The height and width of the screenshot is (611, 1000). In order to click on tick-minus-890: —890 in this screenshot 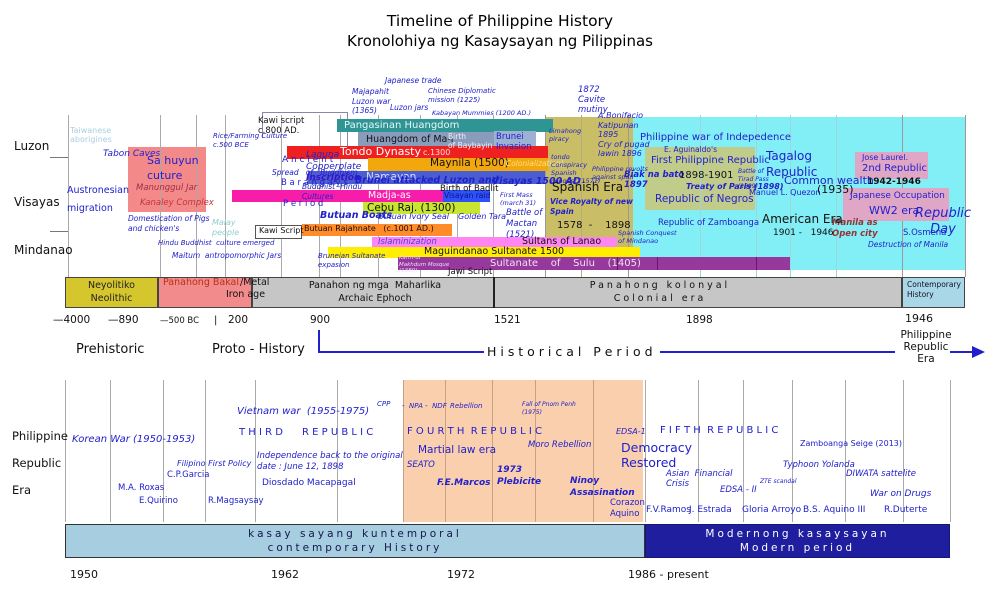, I will do `click(123, 320)`.